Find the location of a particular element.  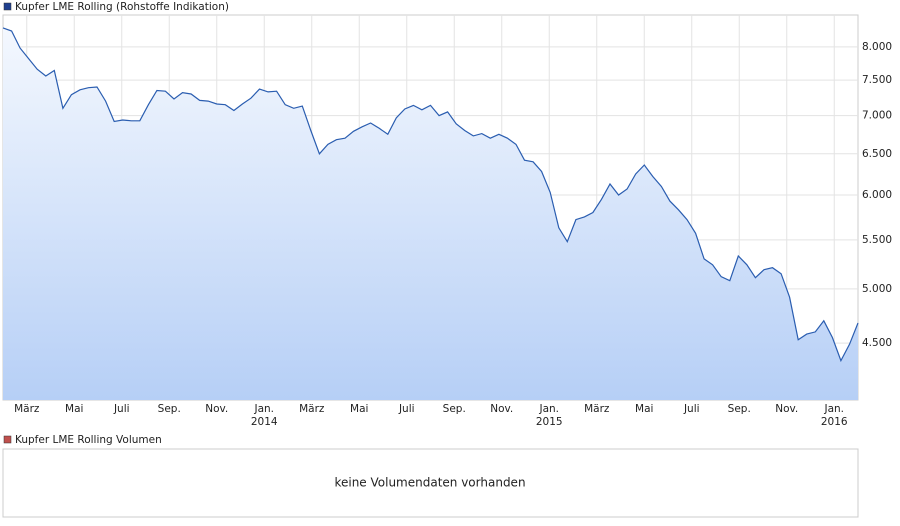

volume-panel is located at coordinates (430, 483).